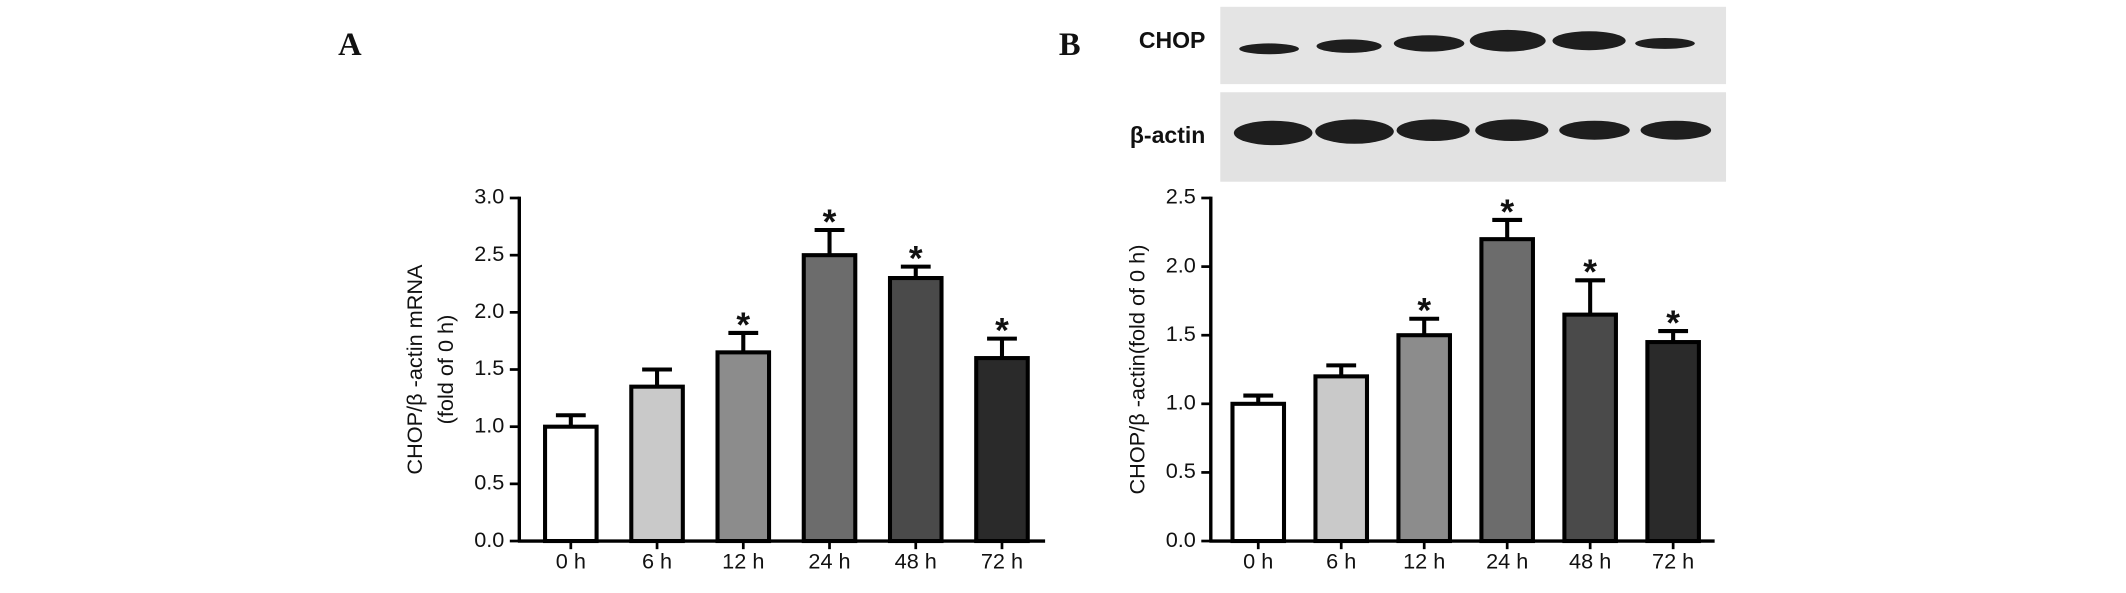 The width and height of the screenshot is (2126, 593). Describe the element at coordinates (1172, 40) in the screenshot. I see `blot-label: CHOP` at that location.